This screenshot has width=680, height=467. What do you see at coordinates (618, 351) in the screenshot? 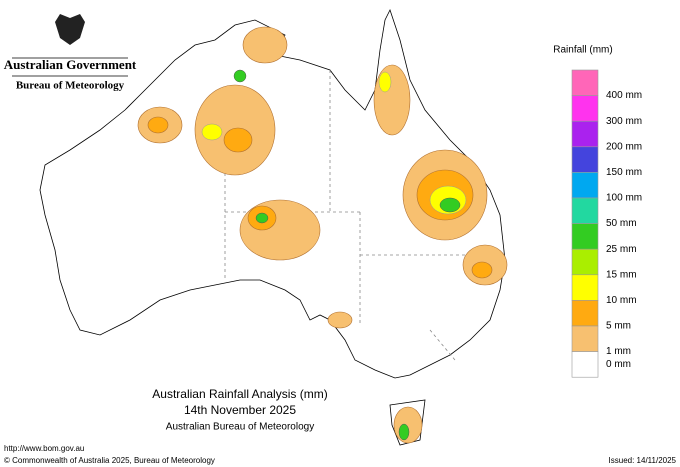
I see `legend-label: 1 mm` at bounding box center [618, 351].